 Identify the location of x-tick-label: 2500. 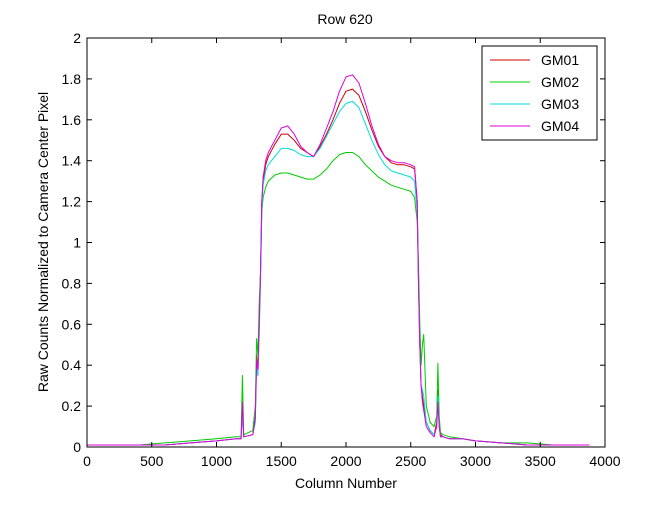
(410, 461).